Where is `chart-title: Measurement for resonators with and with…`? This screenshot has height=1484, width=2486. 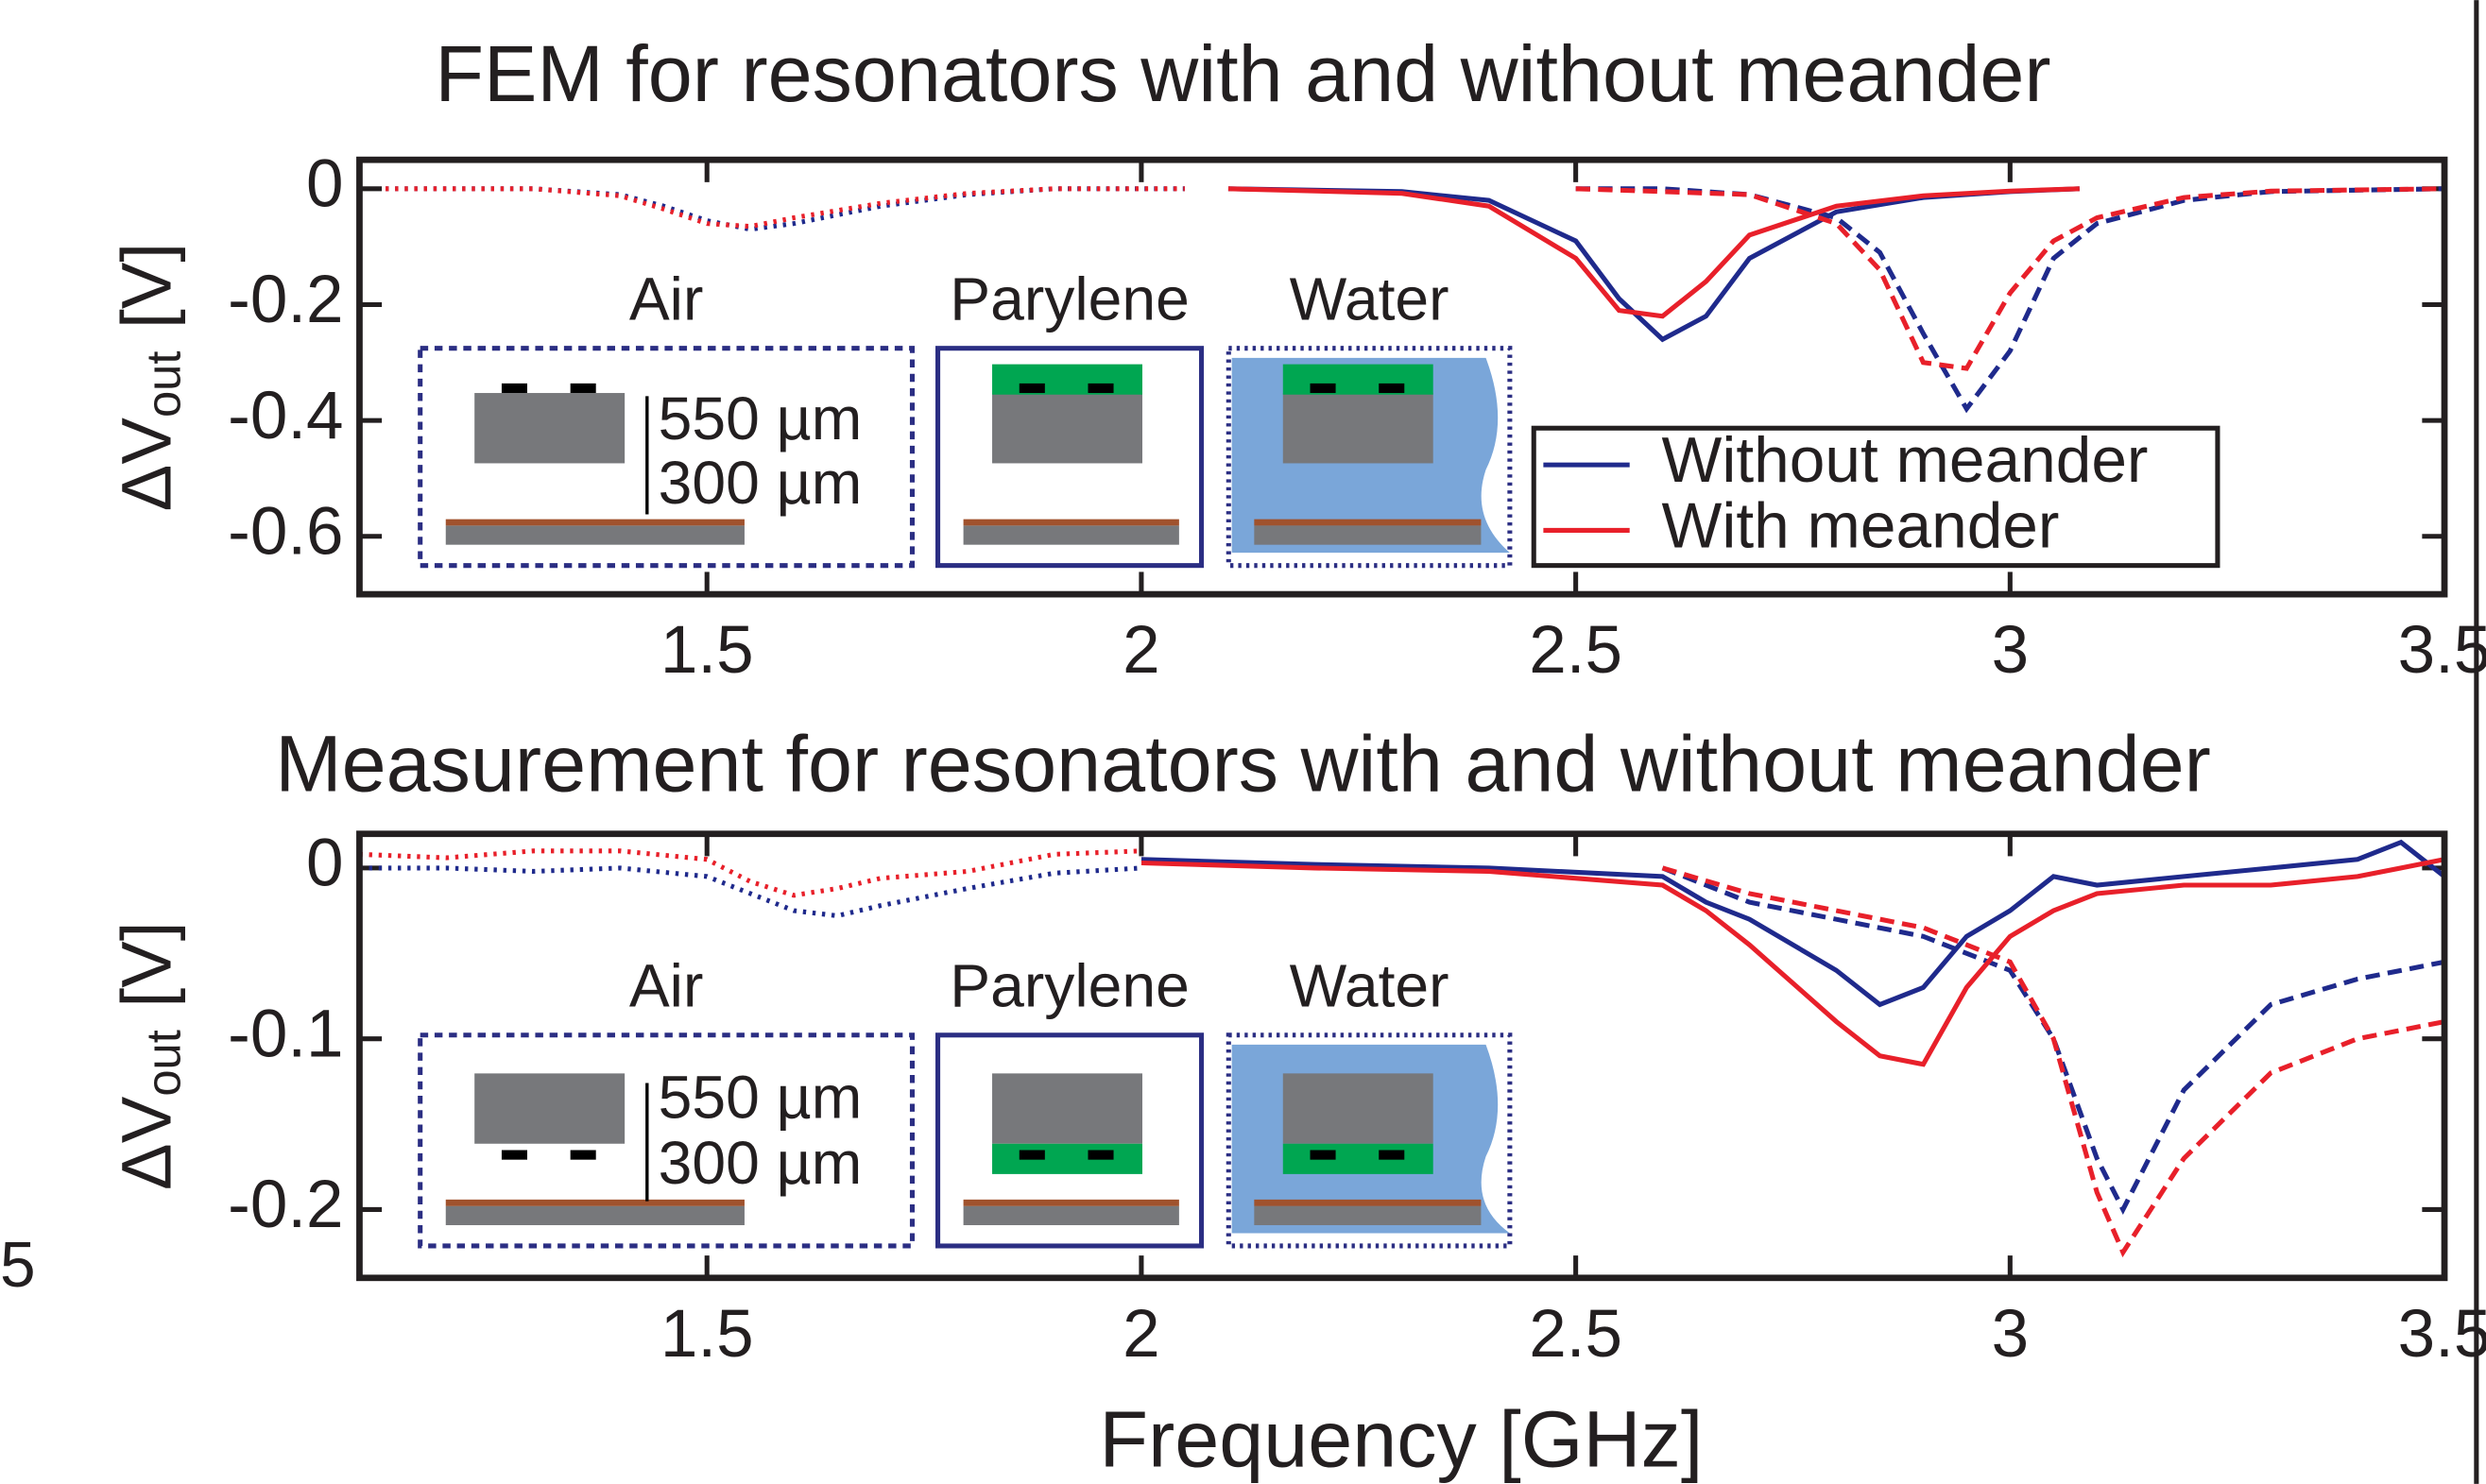
chart-title: Measurement for resonators with and with… is located at coordinates (1243, 763).